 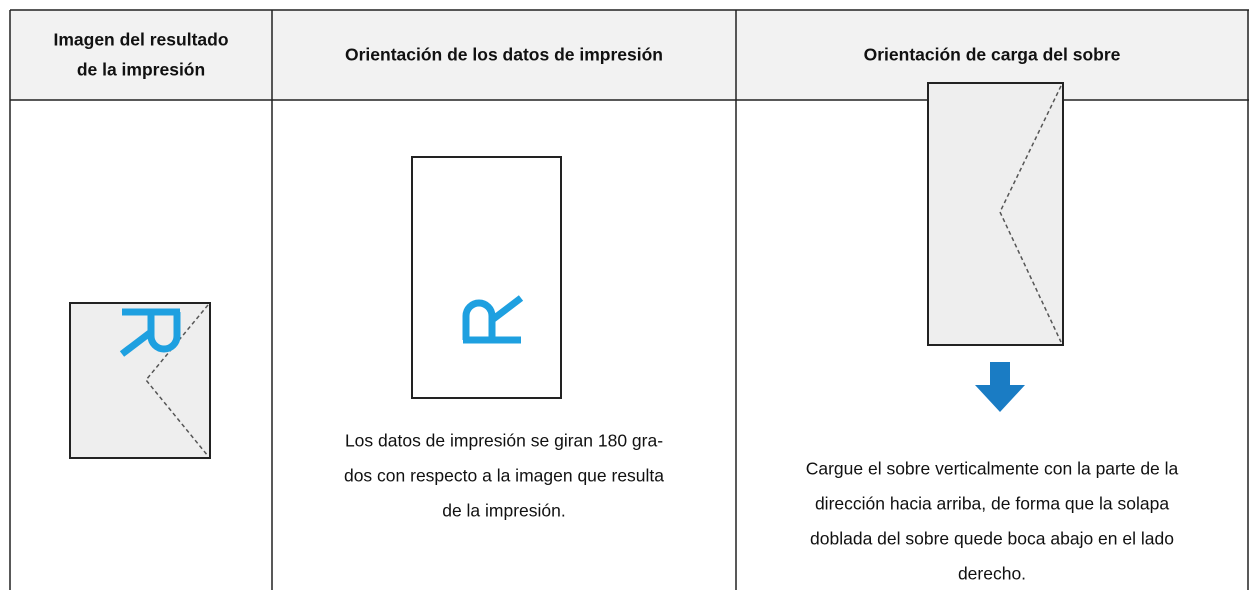 I want to click on cell-text: de la impresión., so click(x=504, y=511).